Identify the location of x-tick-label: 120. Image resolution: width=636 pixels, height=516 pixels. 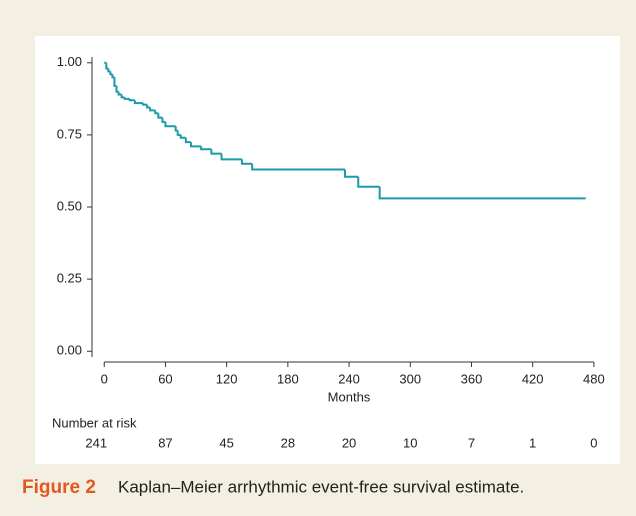
(227, 378).